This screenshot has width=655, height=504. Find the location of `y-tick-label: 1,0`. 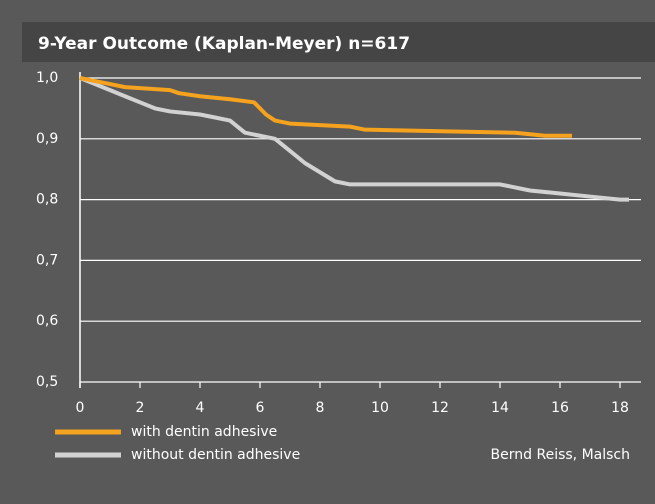

y-tick-label: 1,0 is located at coordinates (47, 78).